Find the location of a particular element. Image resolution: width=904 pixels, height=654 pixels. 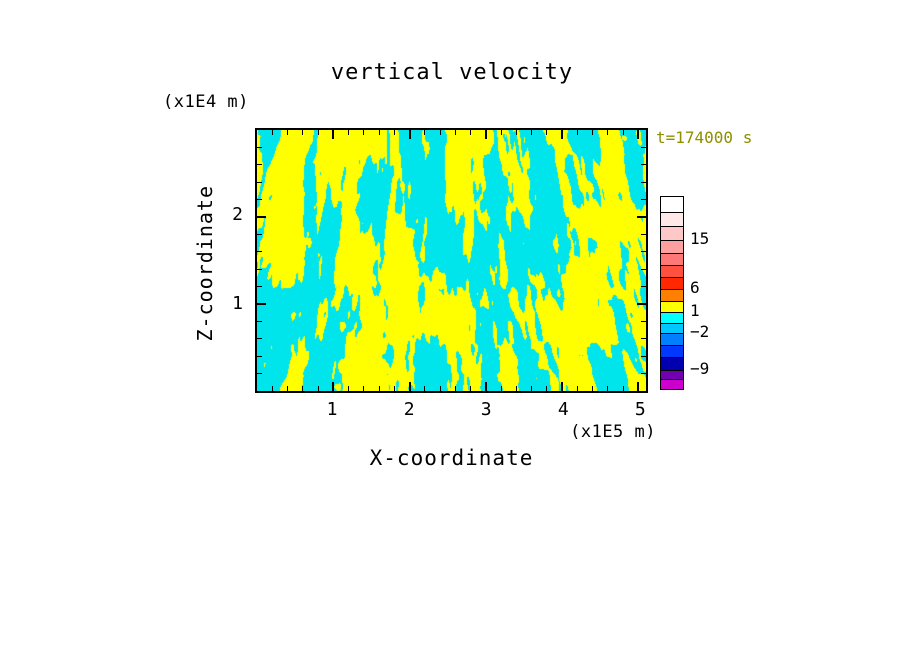

colorbar-label: 15 is located at coordinates (700, 238).